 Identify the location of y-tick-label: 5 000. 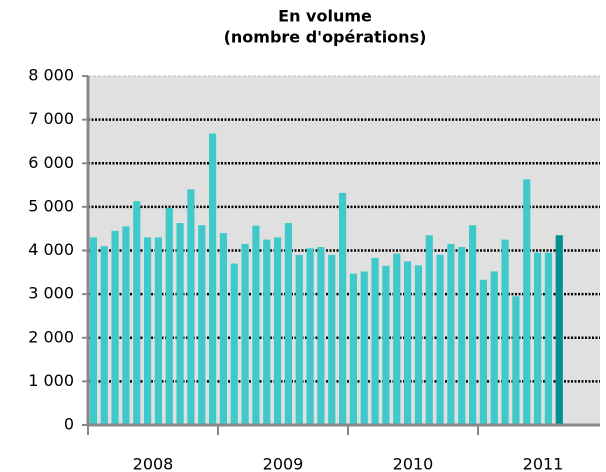
(51, 205).